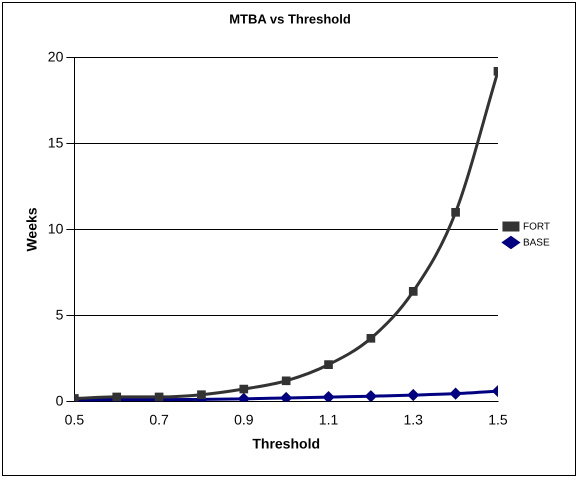 This screenshot has height=479, width=580. I want to click on y-axis-title: Weeks, so click(31, 229).